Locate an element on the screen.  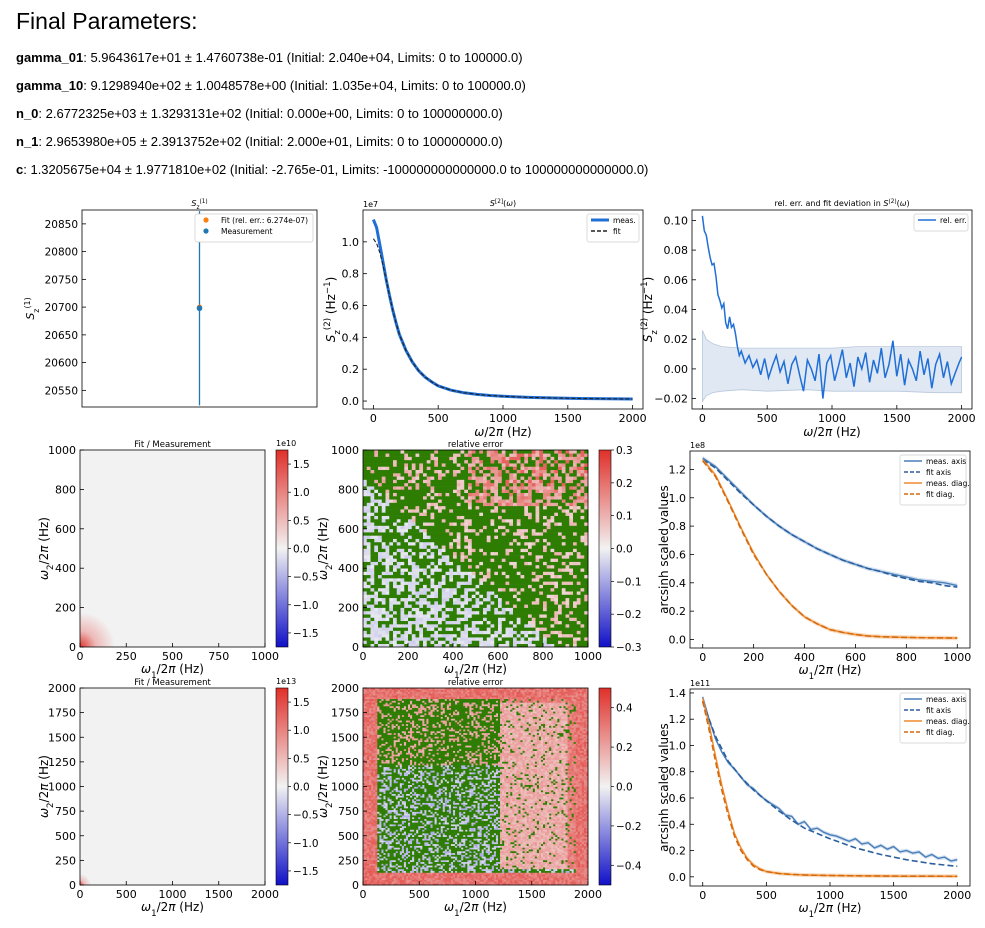
y-tick-label: 1.0 is located at coordinates (351, 242).